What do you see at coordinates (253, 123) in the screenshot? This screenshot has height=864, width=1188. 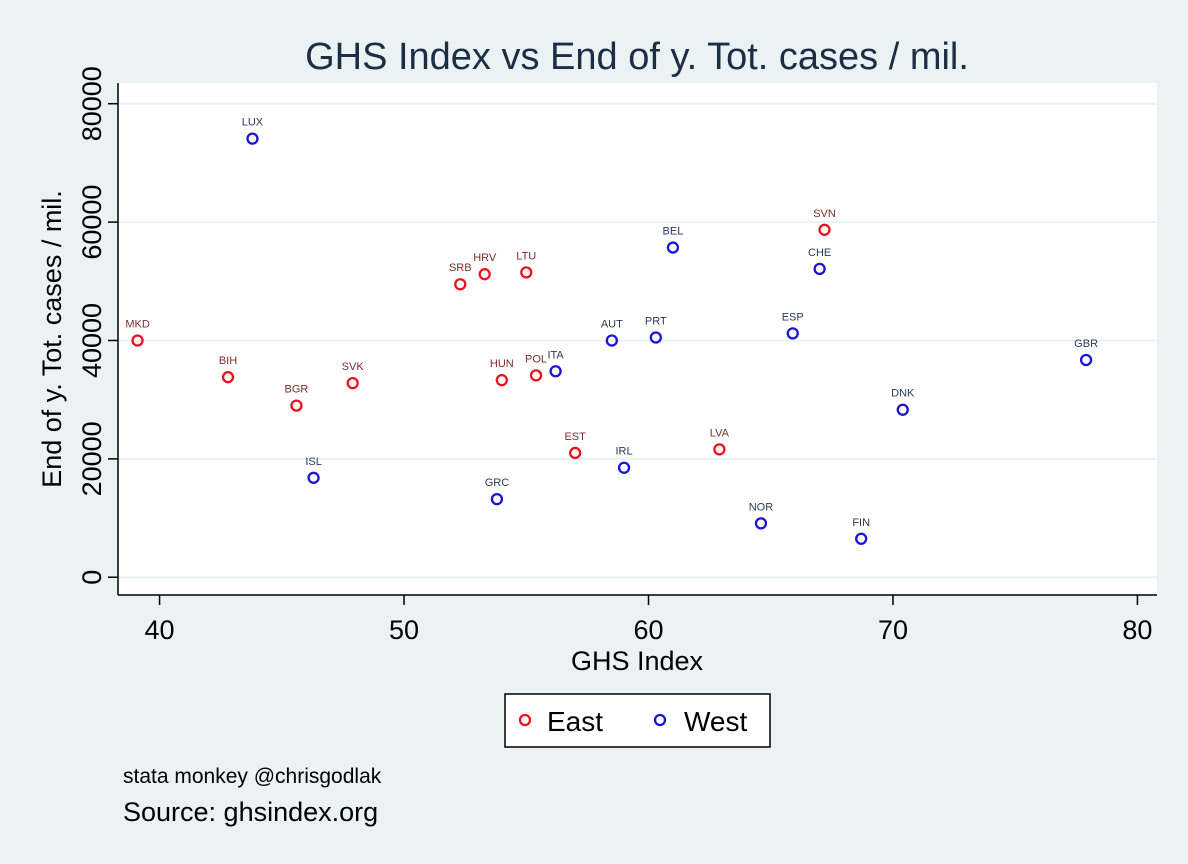 I see `point-label-lux: LUX` at bounding box center [253, 123].